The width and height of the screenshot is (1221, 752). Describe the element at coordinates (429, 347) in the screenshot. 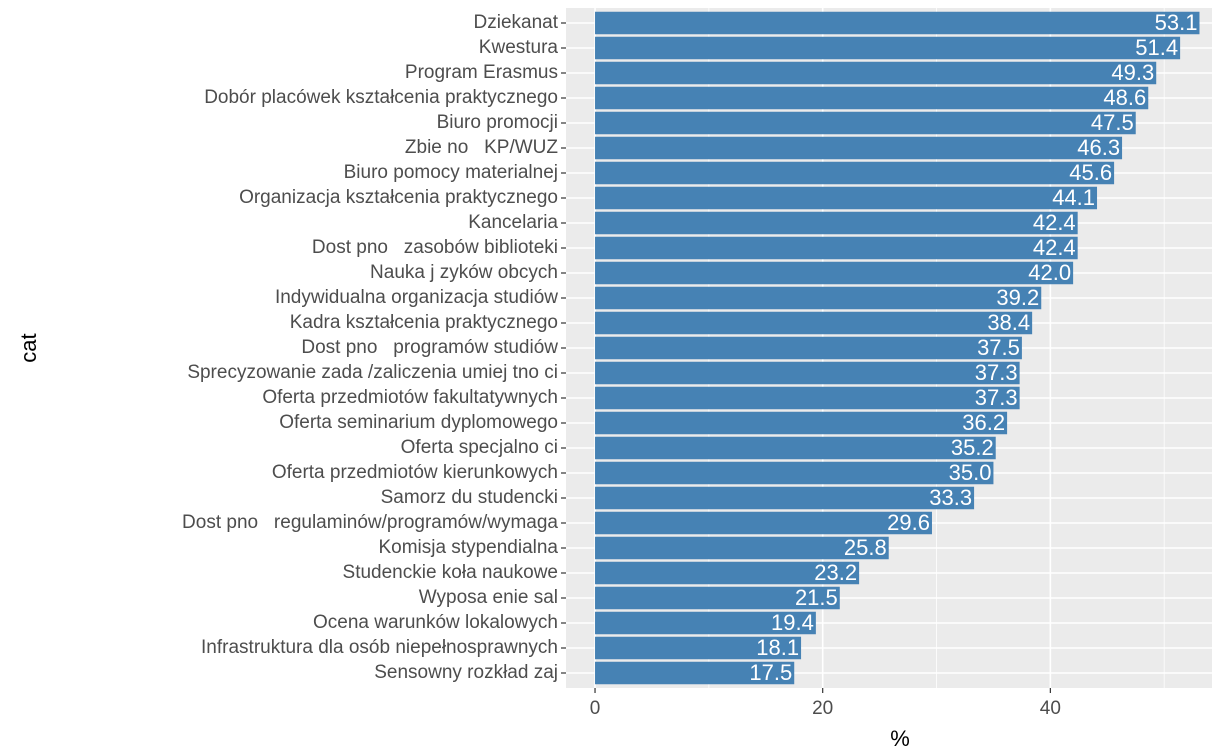

I see `y-tick-label: Dost pno programów studiów` at that location.